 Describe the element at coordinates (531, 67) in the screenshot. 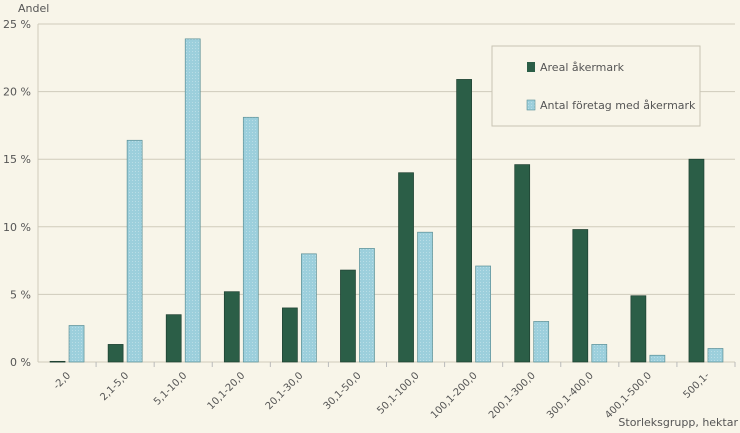

I see `legend-swatch-areal` at that location.